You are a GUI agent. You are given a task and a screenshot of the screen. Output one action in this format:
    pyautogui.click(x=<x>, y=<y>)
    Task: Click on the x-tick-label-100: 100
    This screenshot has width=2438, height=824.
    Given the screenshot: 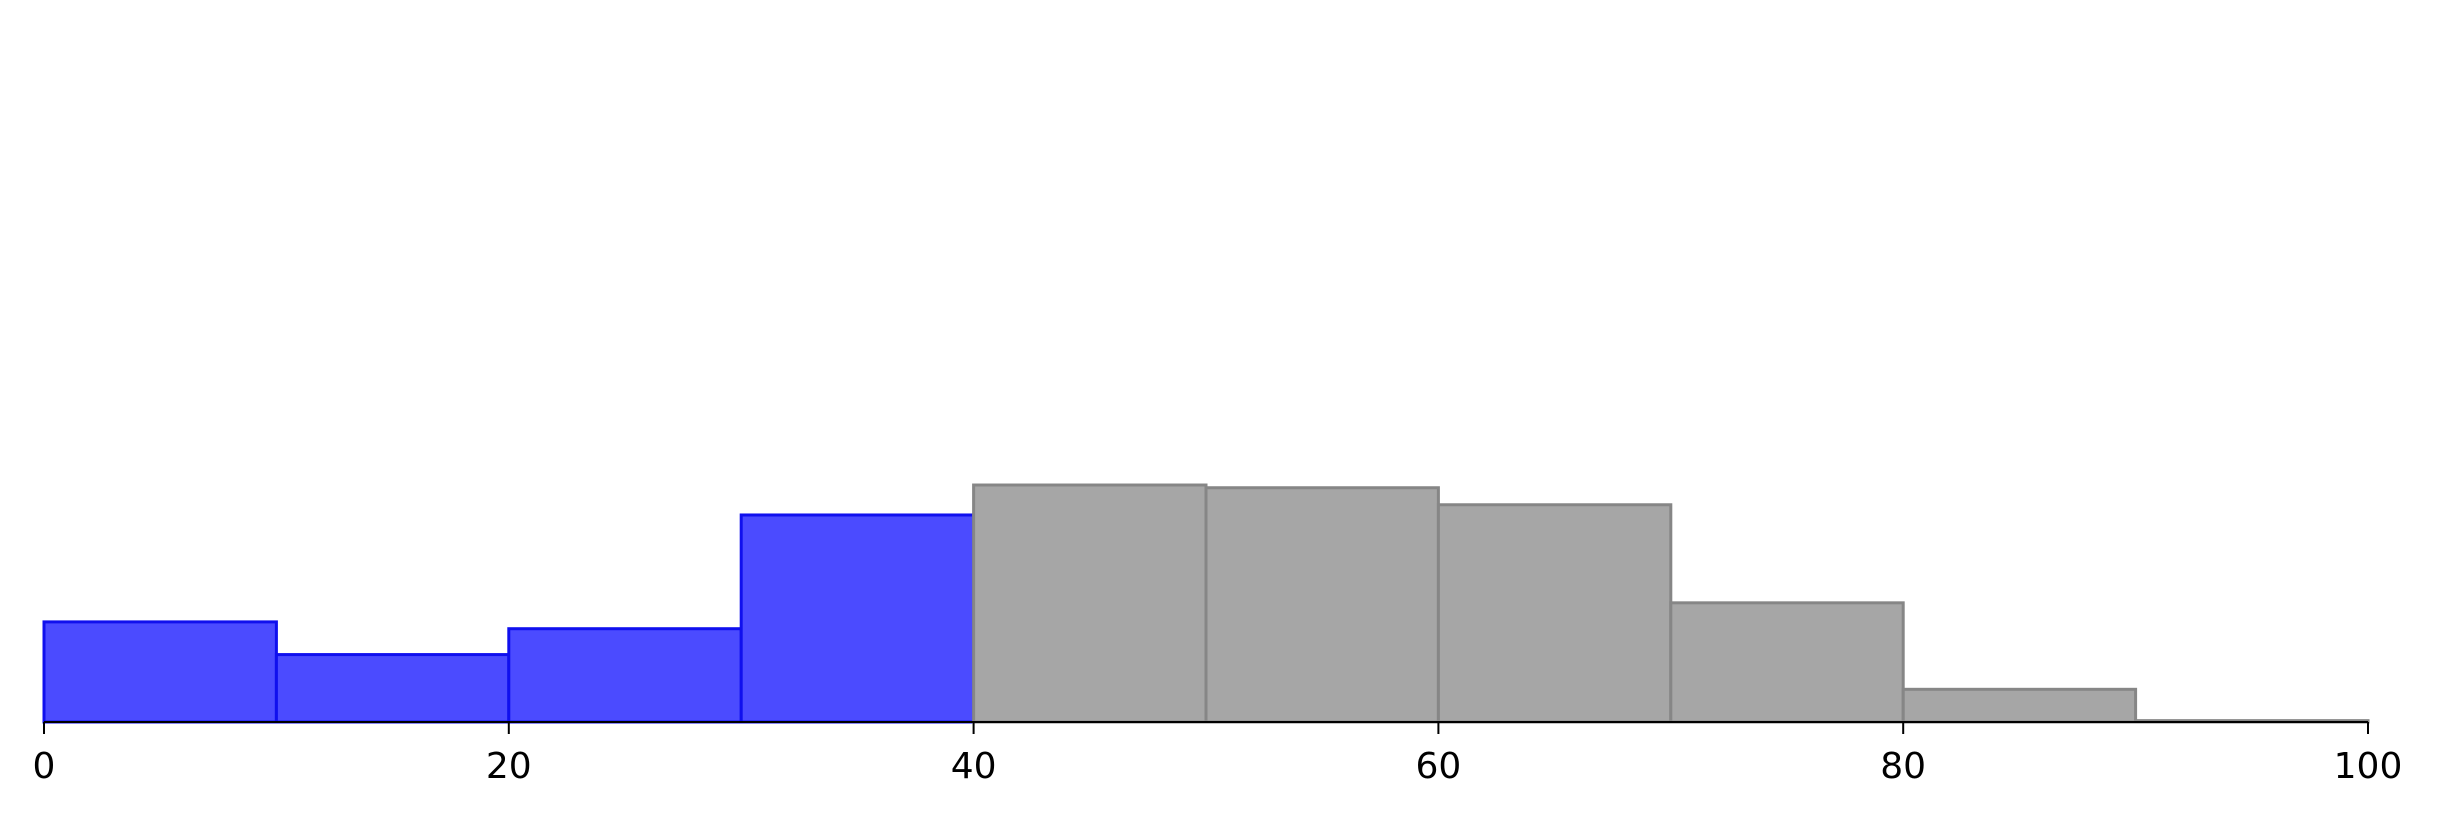 What is the action you would take?
    pyautogui.click(x=2368, y=766)
    